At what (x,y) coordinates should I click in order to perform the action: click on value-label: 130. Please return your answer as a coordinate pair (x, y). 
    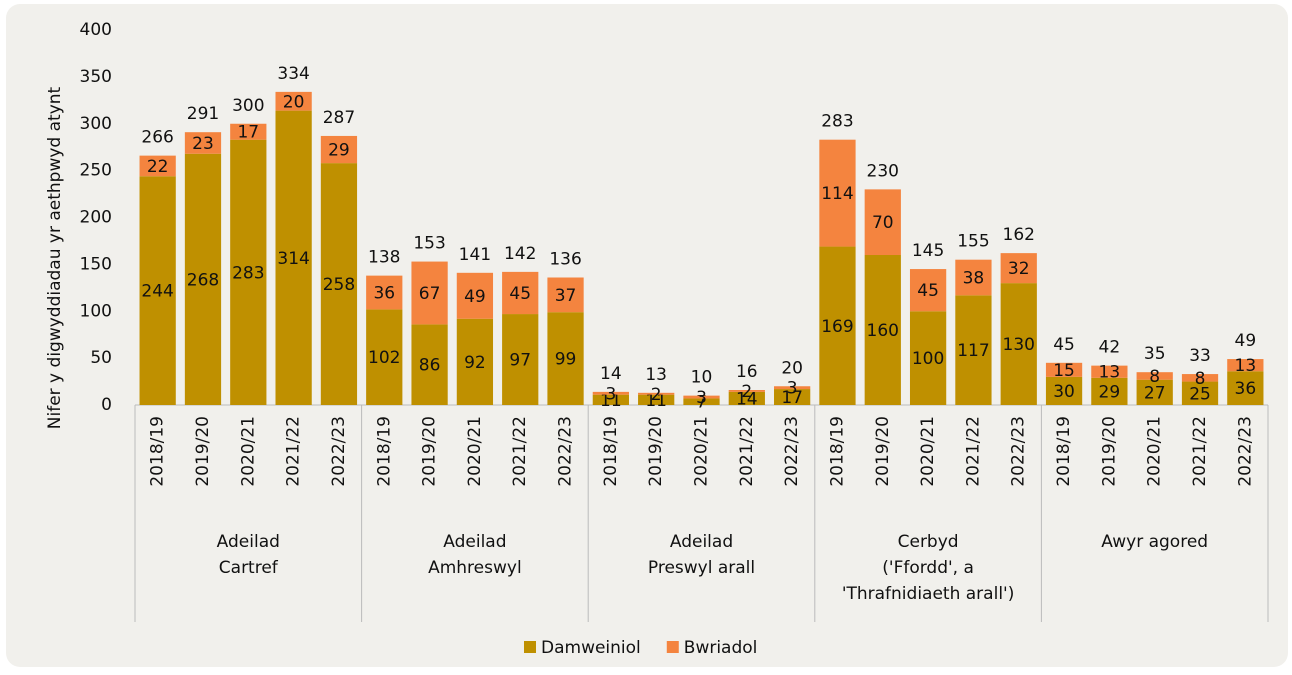
    Looking at the image, I should click on (1019, 345).